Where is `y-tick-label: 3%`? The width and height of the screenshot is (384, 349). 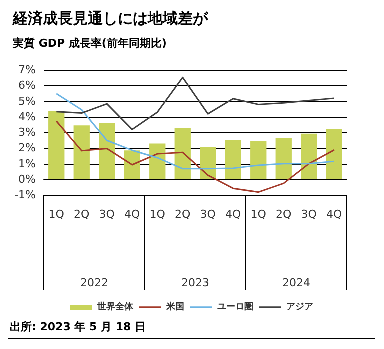 y-tick-label: 3% is located at coordinates (27, 132).